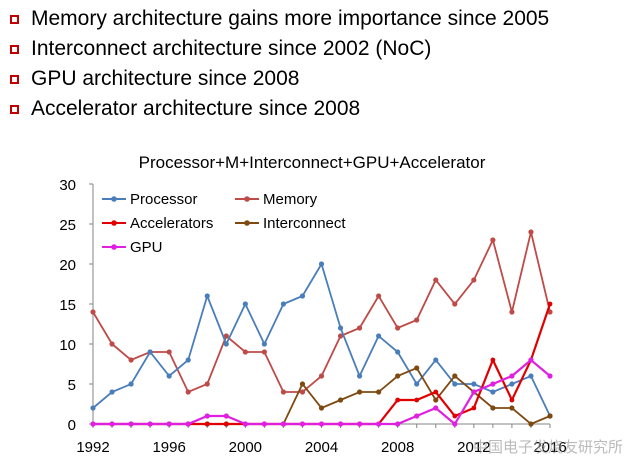 The width and height of the screenshot is (631, 463). What do you see at coordinates (245, 447) in the screenshot?
I see `x-tick-label: 2000` at bounding box center [245, 447].